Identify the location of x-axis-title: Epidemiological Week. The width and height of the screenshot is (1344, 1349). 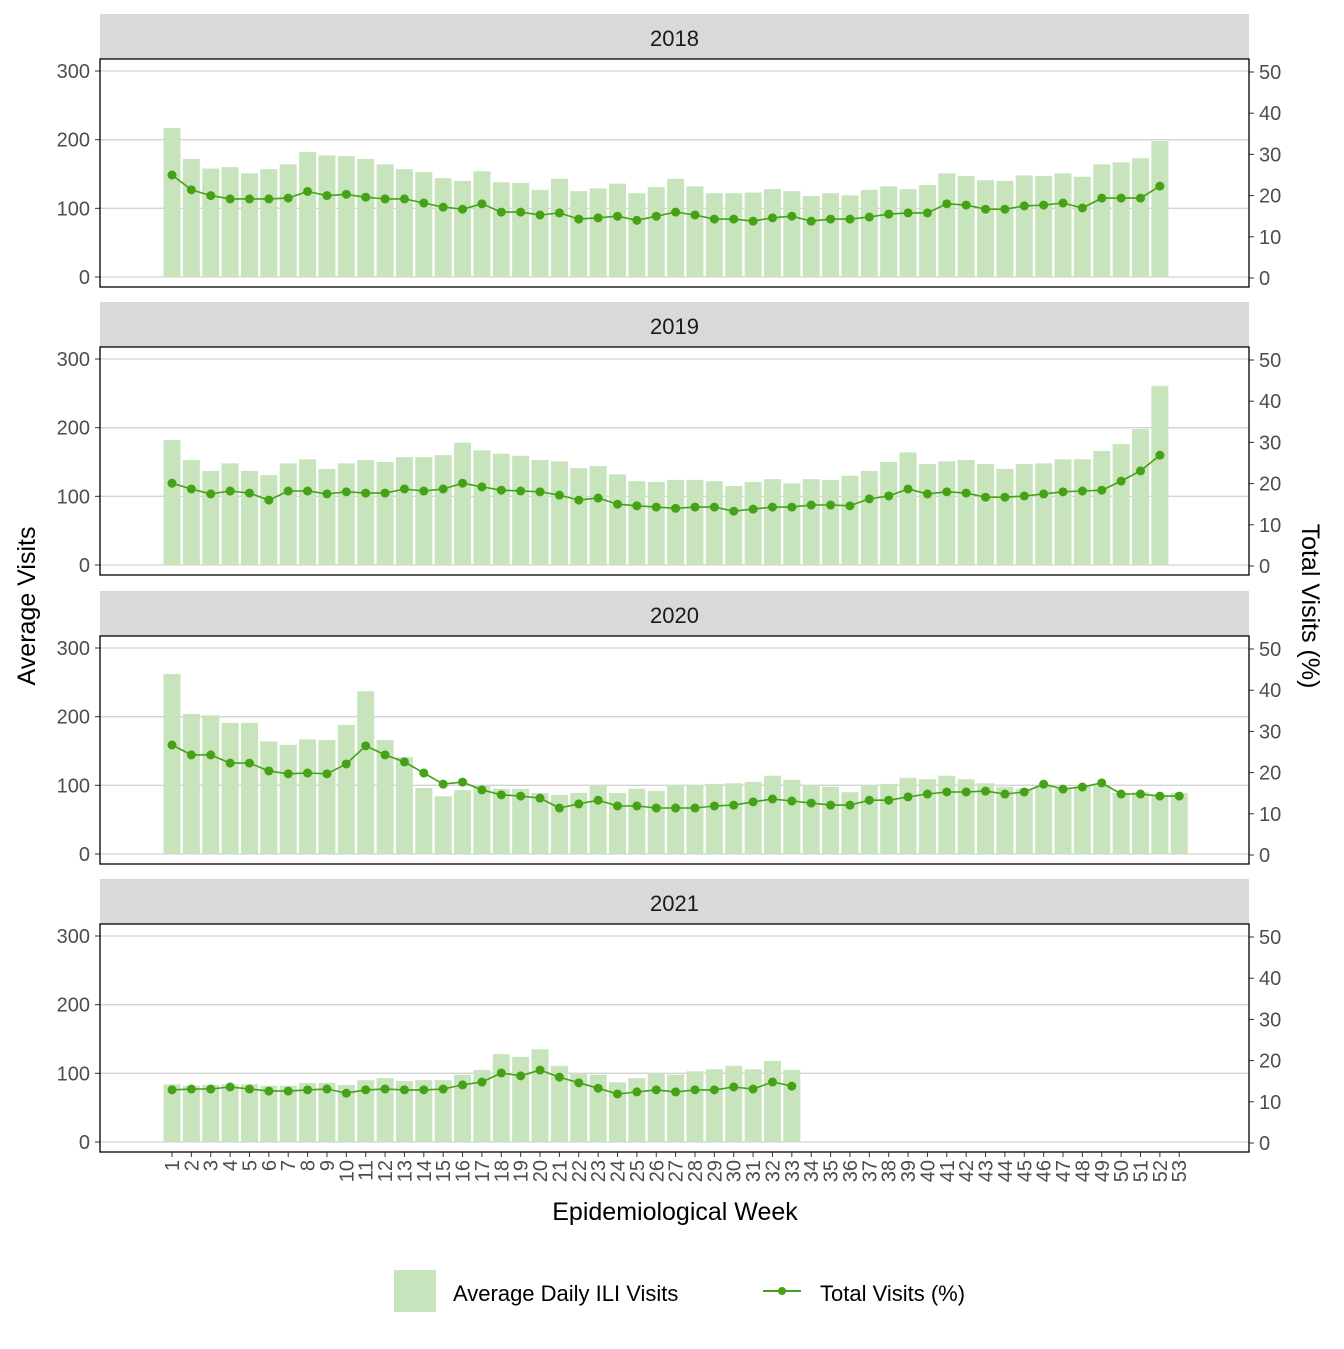
(675, 1212).